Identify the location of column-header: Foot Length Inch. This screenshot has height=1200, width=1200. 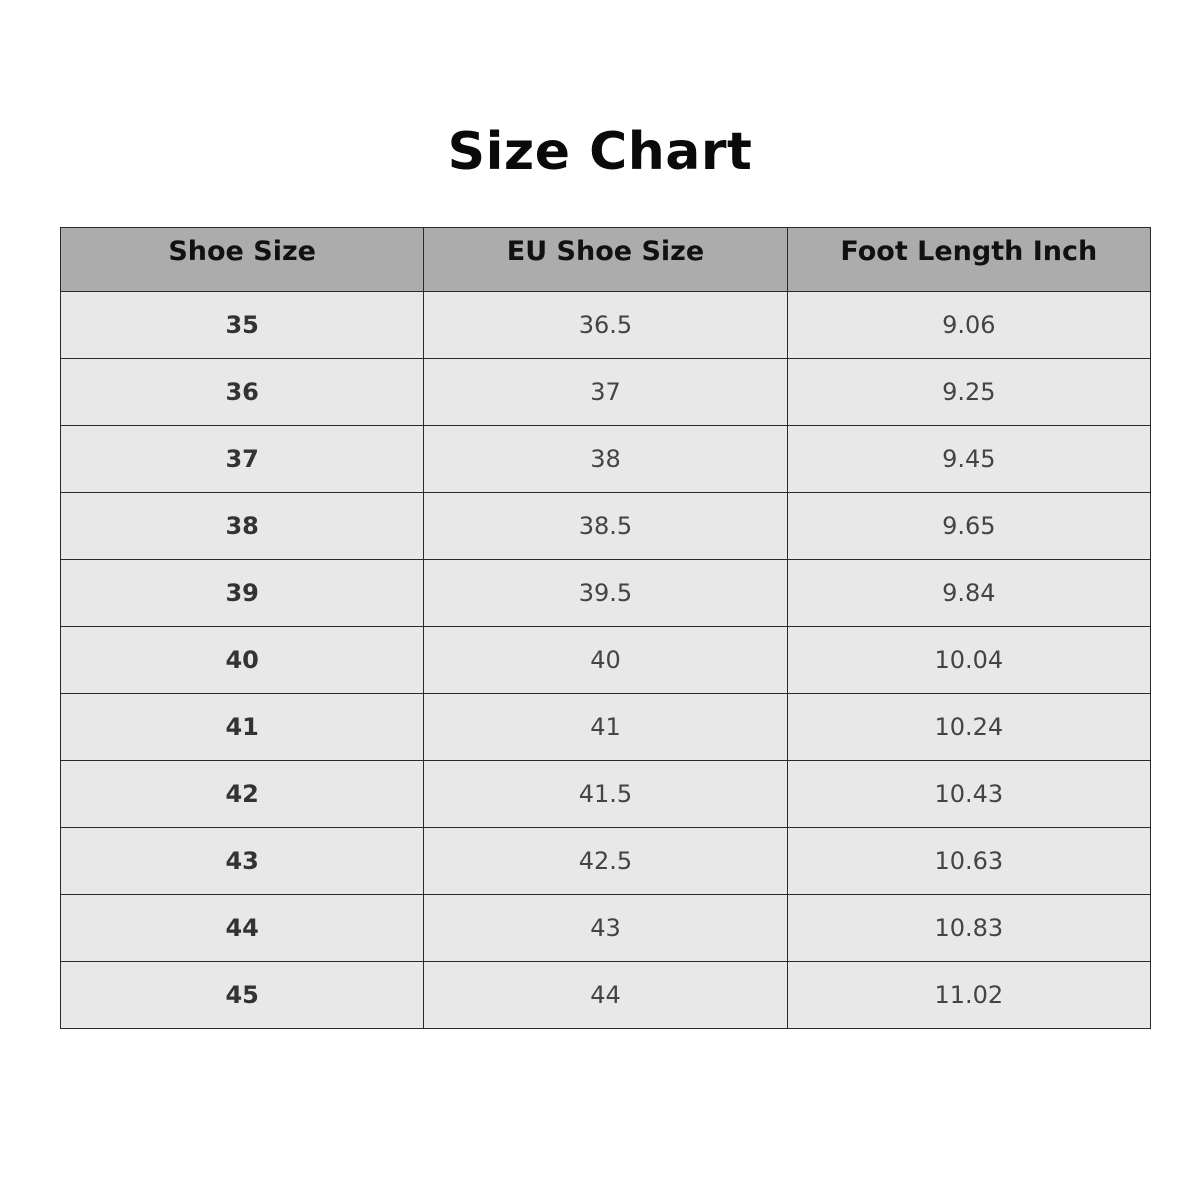
(969, 259).